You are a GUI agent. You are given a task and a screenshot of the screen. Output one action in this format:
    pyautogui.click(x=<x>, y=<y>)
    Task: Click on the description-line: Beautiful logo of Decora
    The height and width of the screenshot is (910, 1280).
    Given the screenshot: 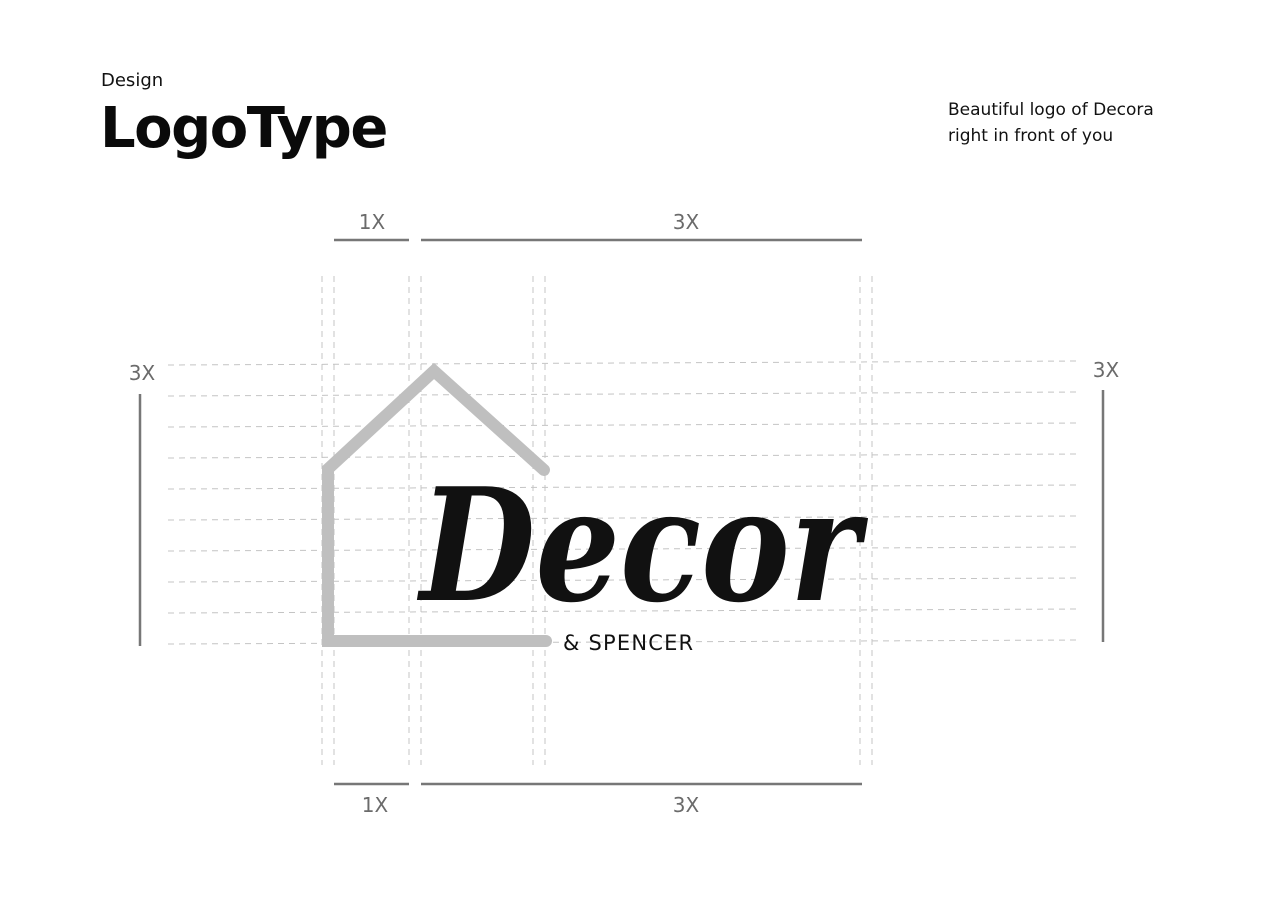 What is the action you would take?
    pyautogui.click(x=1051, y=110)
    